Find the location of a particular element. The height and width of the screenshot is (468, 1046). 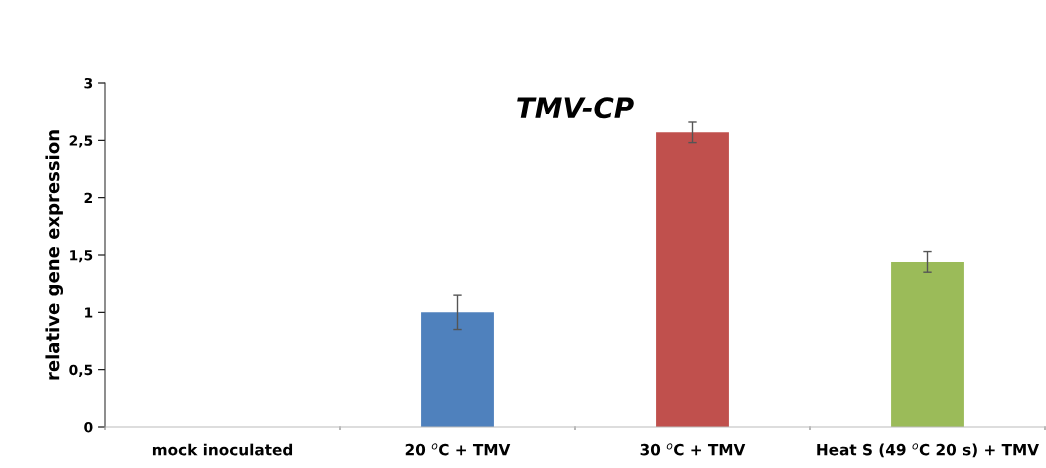

y-tick-label: 1,5 is located at coordinates (81, 256).